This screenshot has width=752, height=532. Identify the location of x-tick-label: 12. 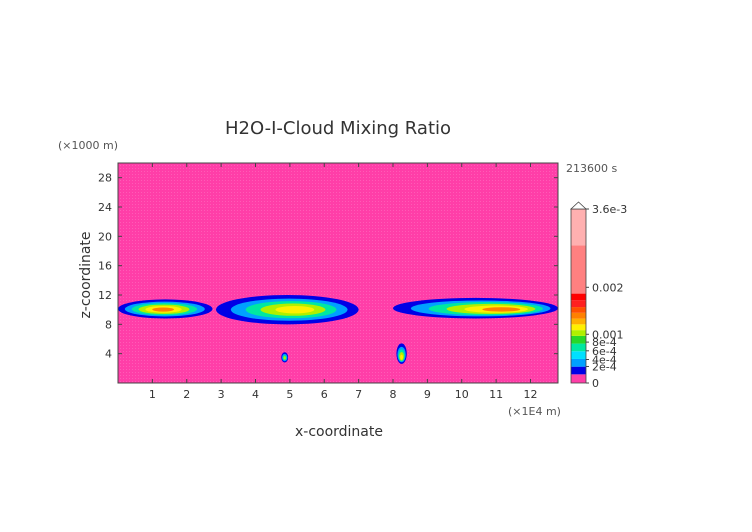
(531, 394).